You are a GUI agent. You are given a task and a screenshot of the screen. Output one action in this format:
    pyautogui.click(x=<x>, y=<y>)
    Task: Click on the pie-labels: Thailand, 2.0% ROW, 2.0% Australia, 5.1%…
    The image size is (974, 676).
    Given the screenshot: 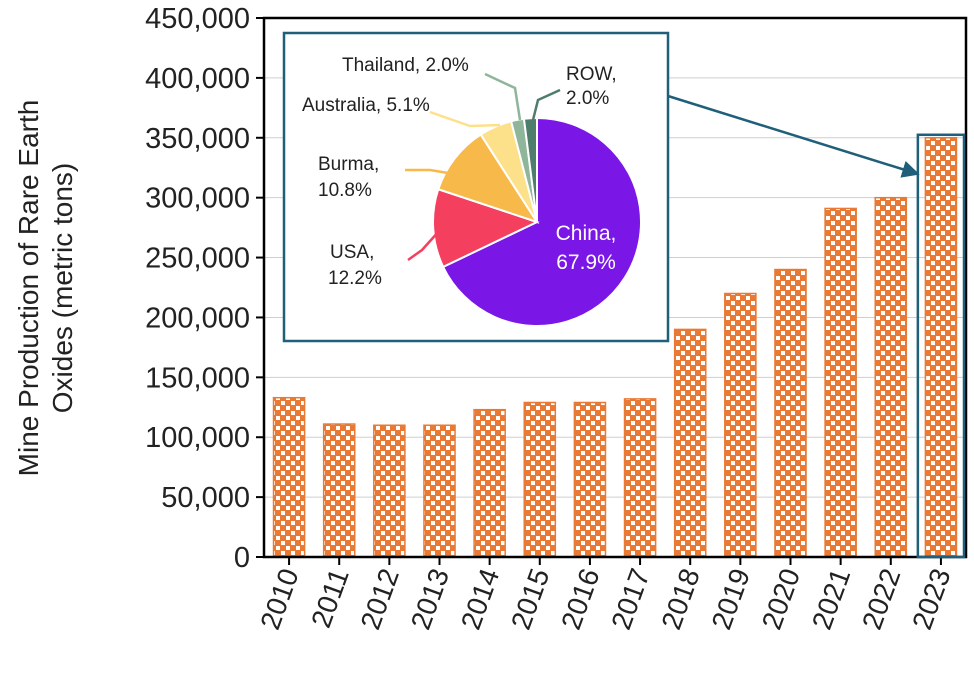 What is the action you would take?
    pyautogui.click(x=459, y=172)
    